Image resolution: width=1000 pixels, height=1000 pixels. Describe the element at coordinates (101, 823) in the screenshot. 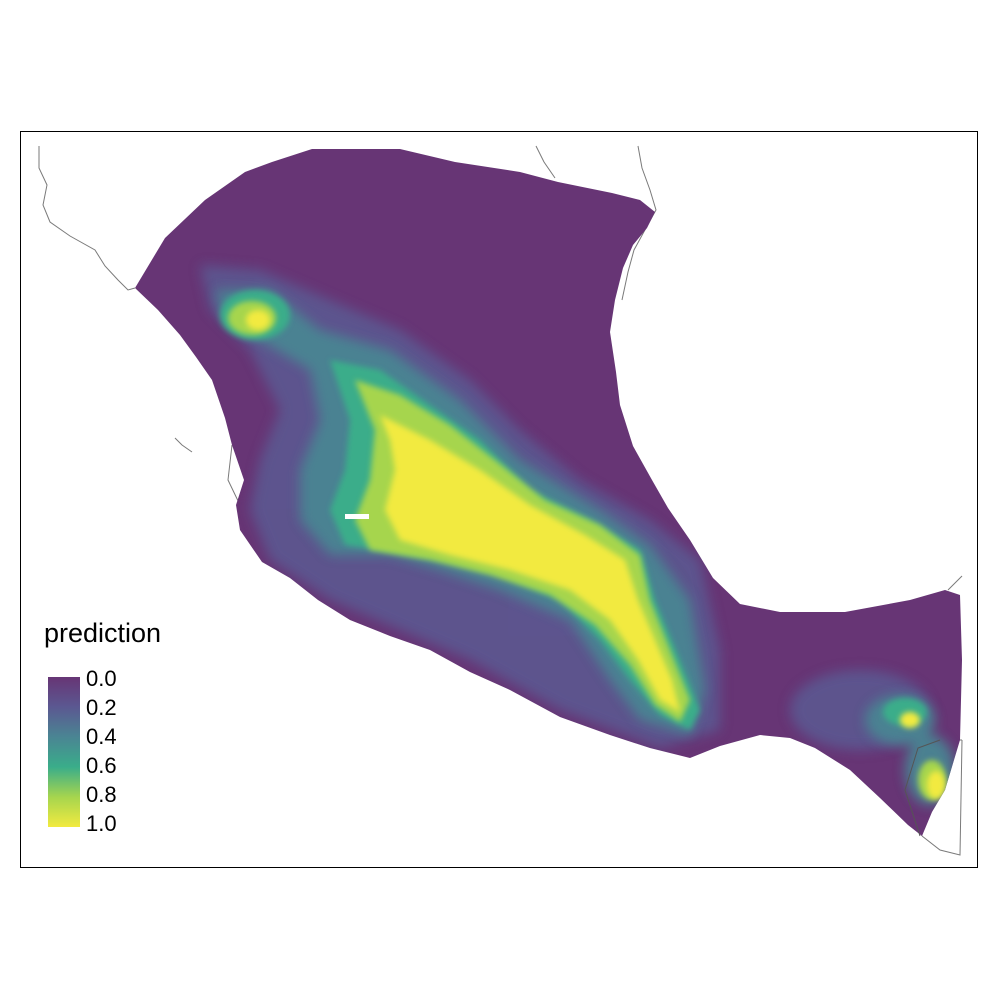

I see `legend-tick-5: 1.0` at that location.